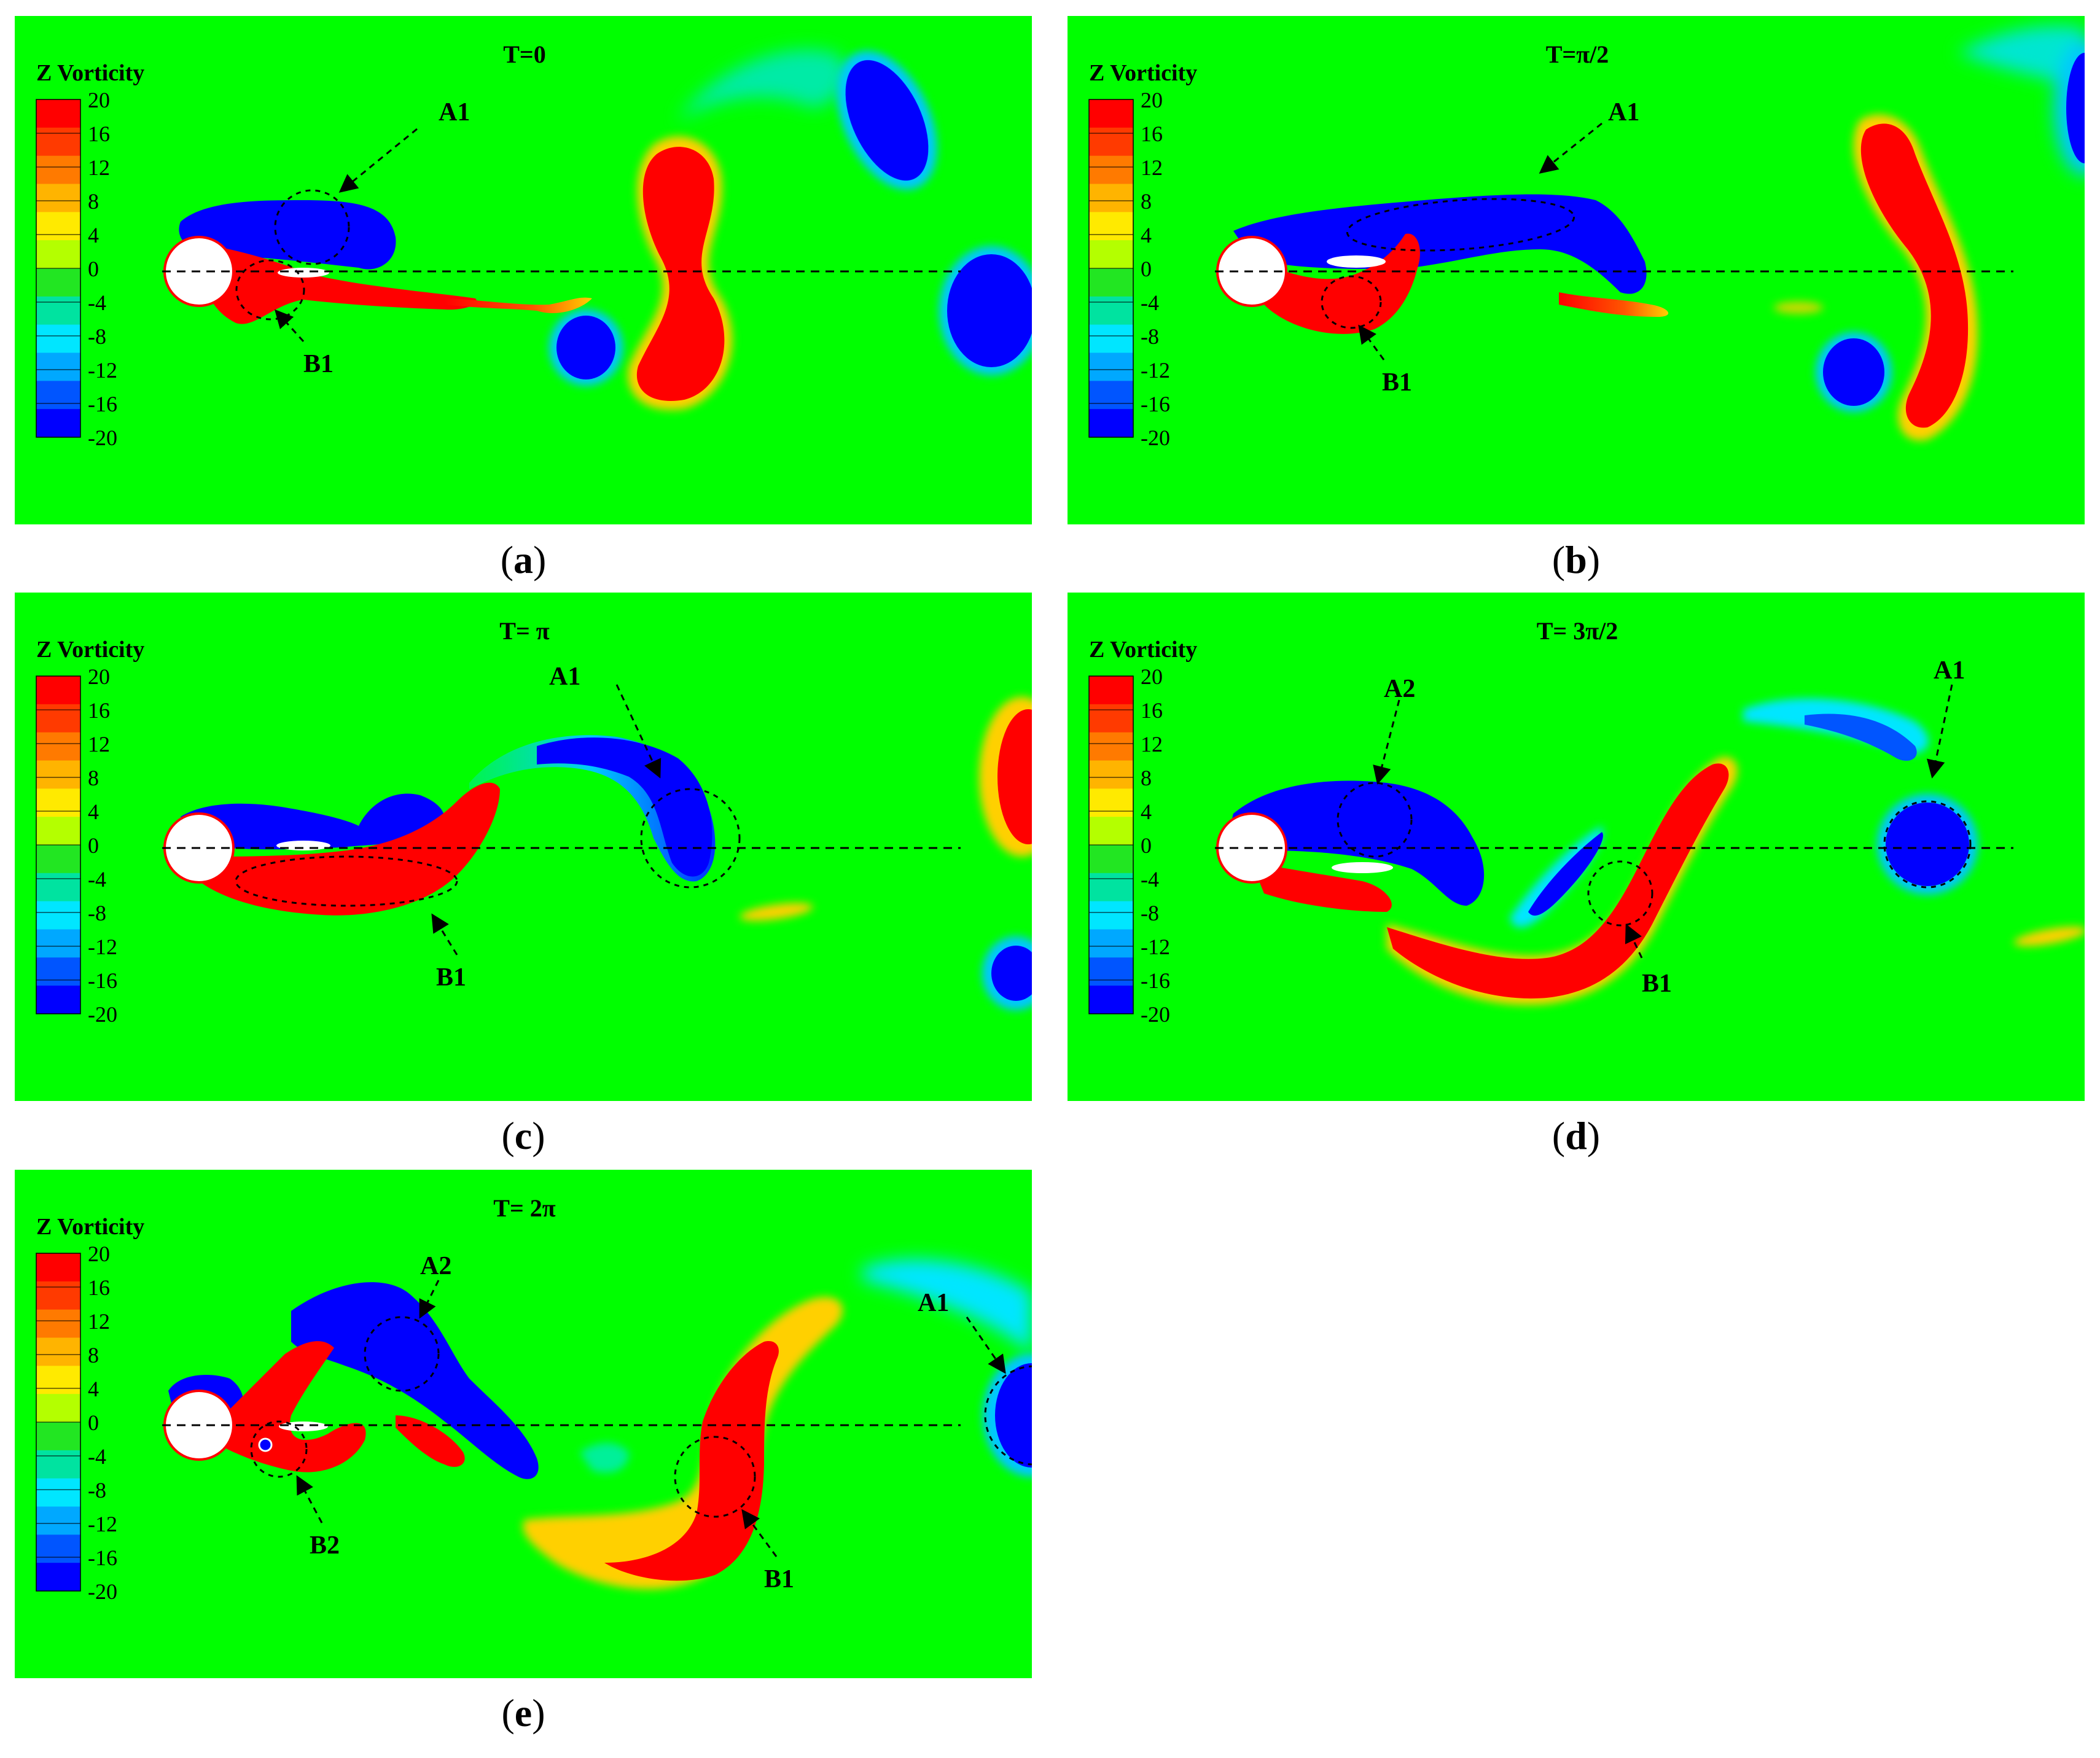  Describe the element at coordinates (325, 1545) in the screenshot. I see `annotation-label: B2` at that location.